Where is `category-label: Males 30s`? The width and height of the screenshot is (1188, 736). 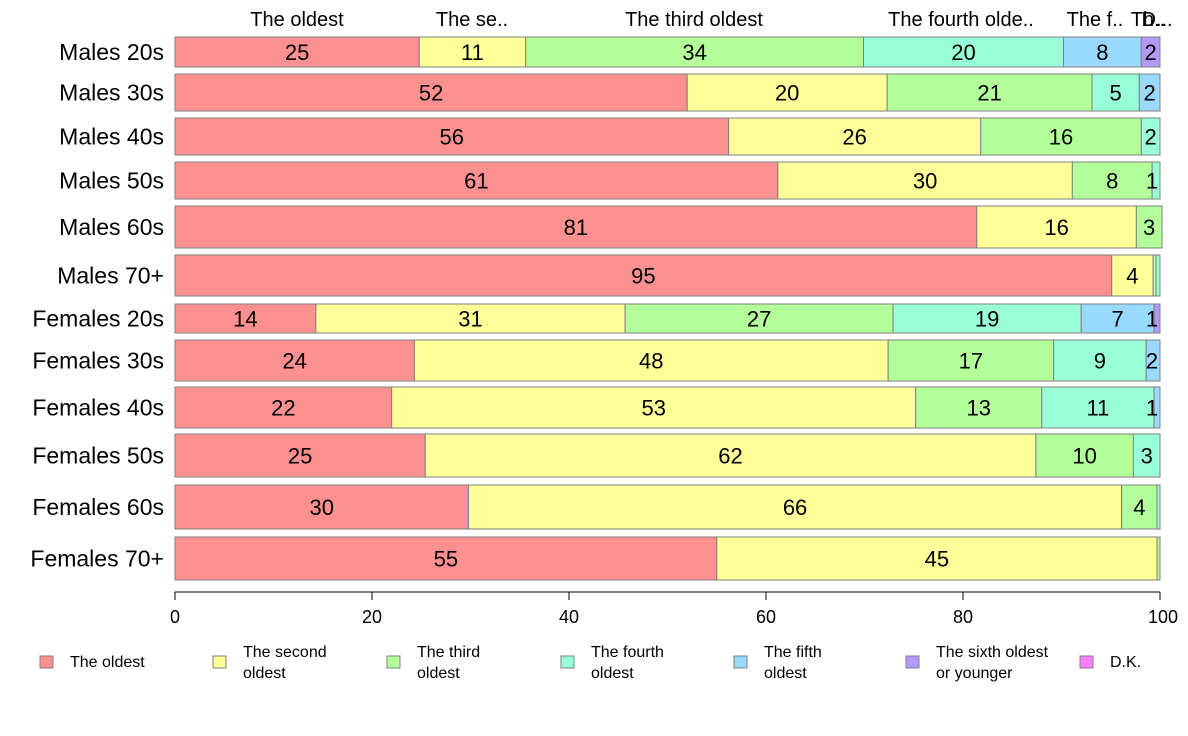 category-label: Males 30s is located at coordinates (111, 93).